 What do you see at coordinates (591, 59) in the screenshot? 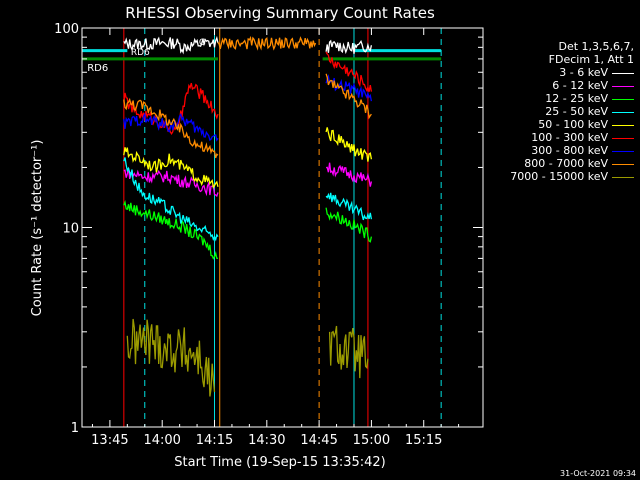
I see `legend-header-line-2: FDecim 1, Att 1` at bounding box center [591, 59].